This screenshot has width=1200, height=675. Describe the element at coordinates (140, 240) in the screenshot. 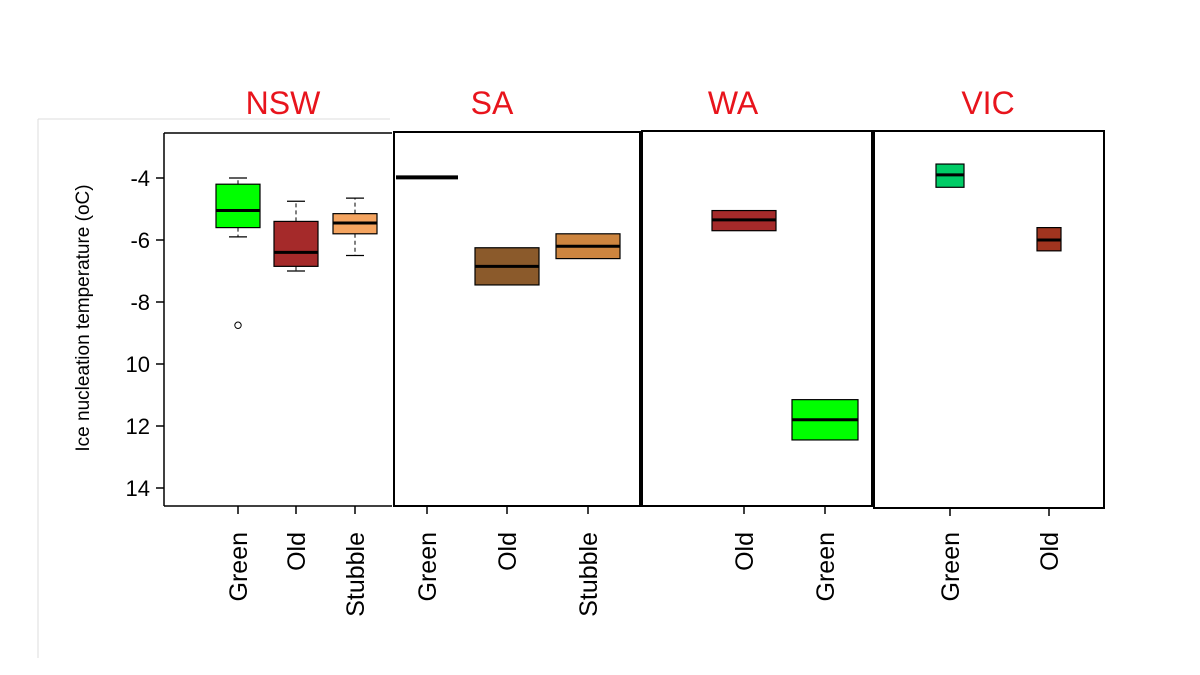

I see `y-tick-label: -6` at that location.